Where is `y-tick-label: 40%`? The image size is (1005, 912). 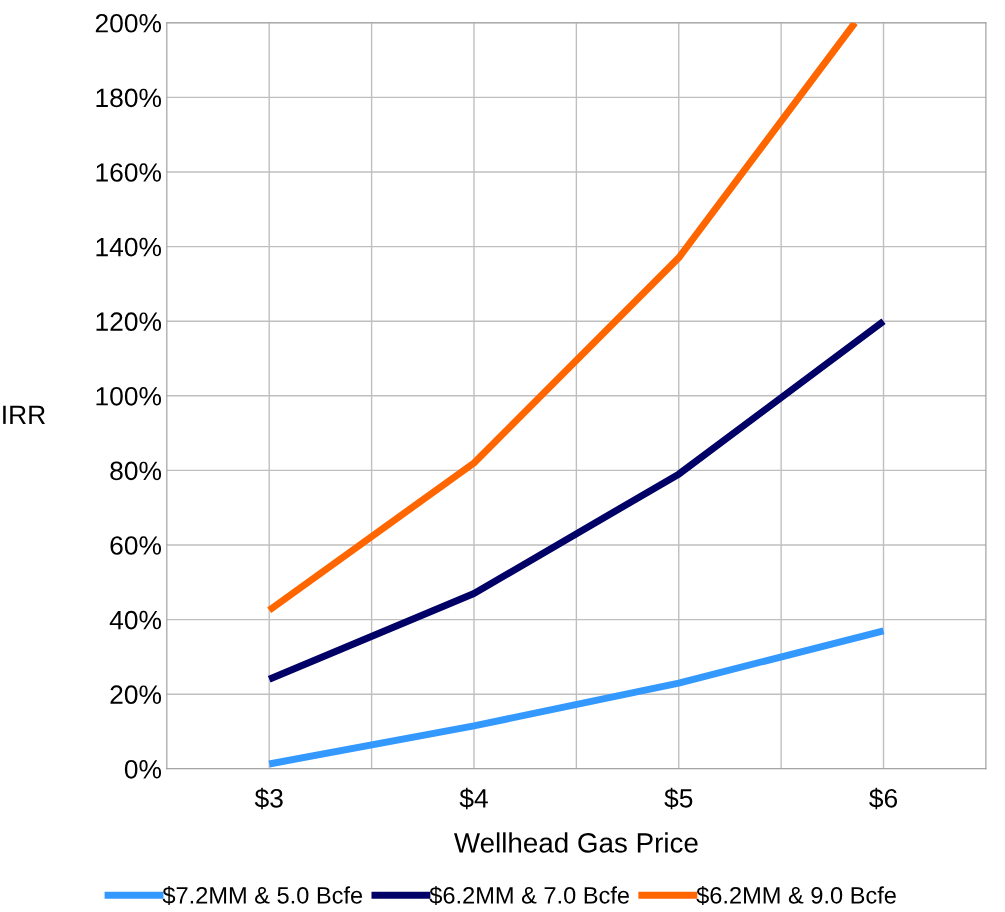 y-tick-label: 40% is located at coordinates (135, 620).